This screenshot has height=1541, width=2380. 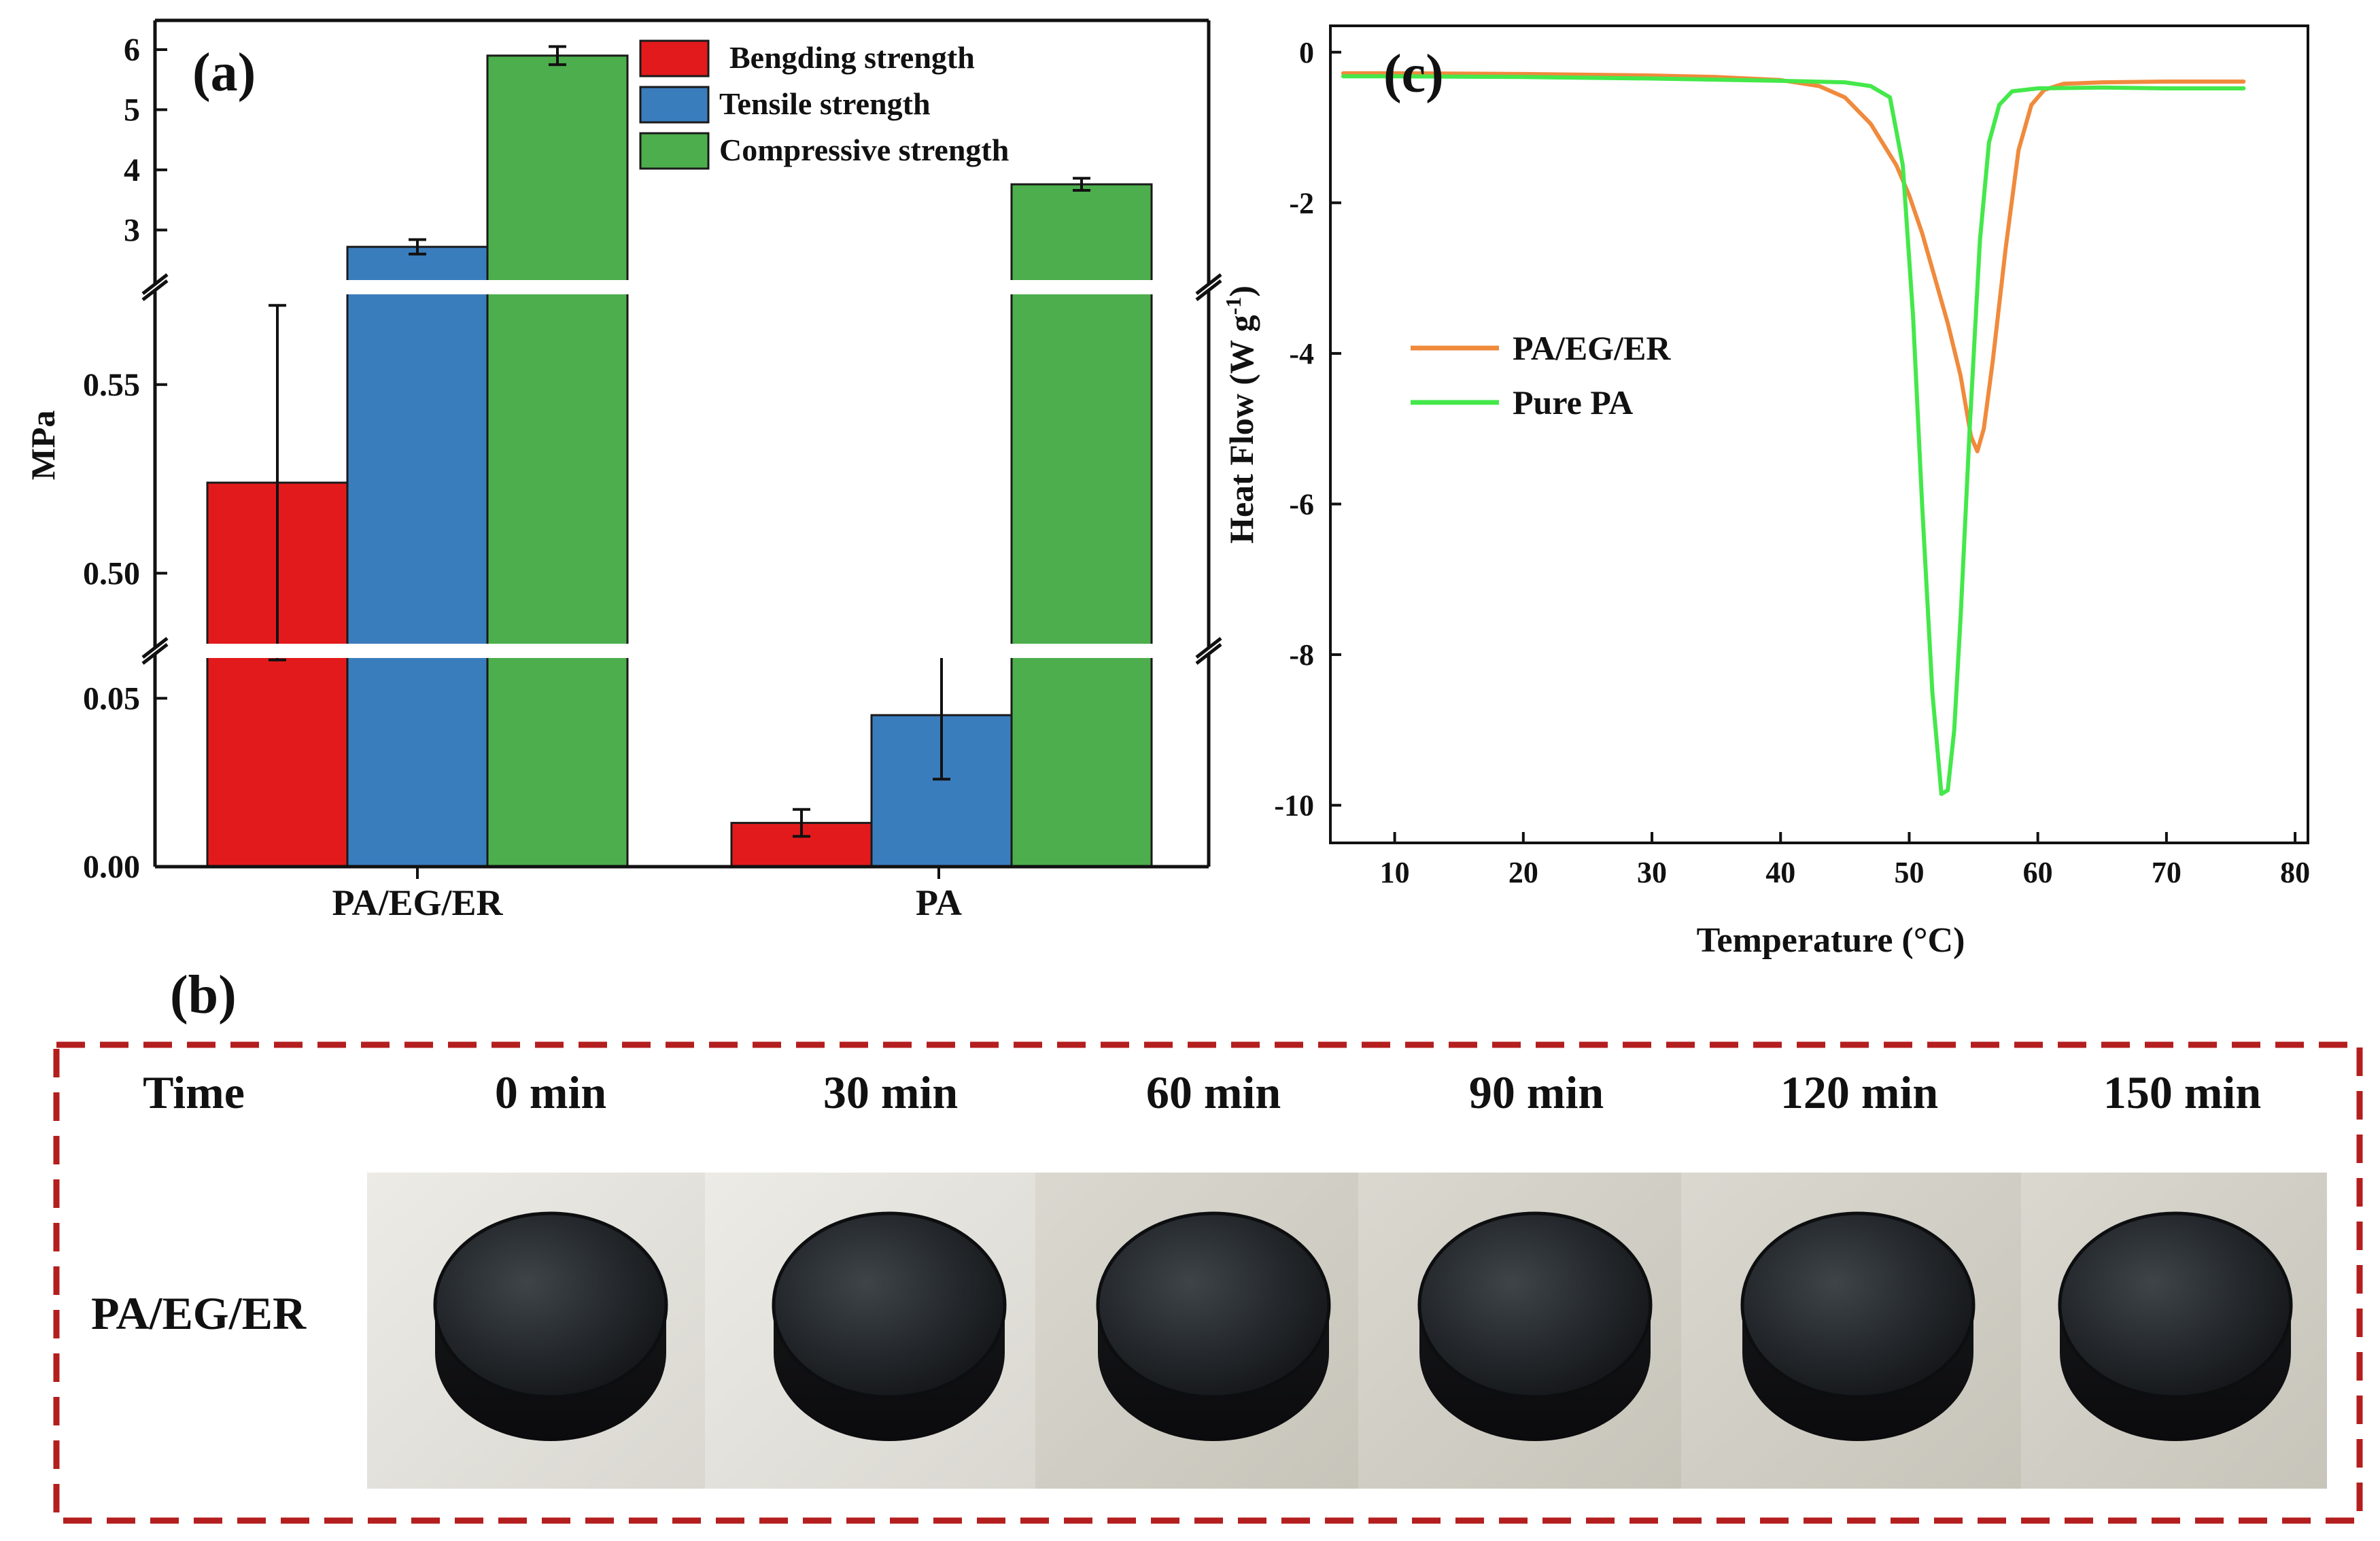 I want to click on y-tick-label-4: 4, so click(x=132, y=170).